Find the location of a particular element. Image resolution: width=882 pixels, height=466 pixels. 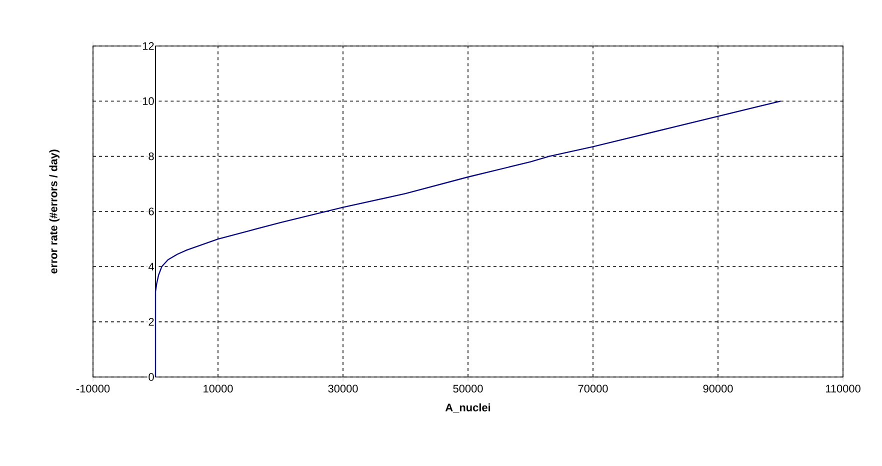

y-tick-label: 8 is located at coordinates (151, 156).